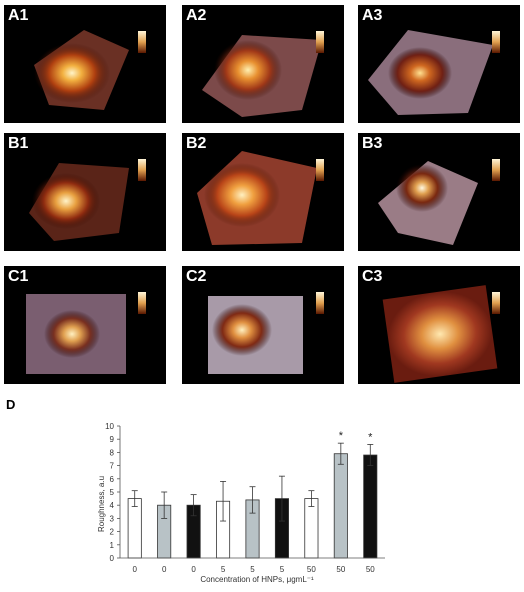 The width and height of the screenshot is (524, 592). Describe the element at coordinates (112, 439) in the screenshot. I see `y-tick-label: 9` at that location.